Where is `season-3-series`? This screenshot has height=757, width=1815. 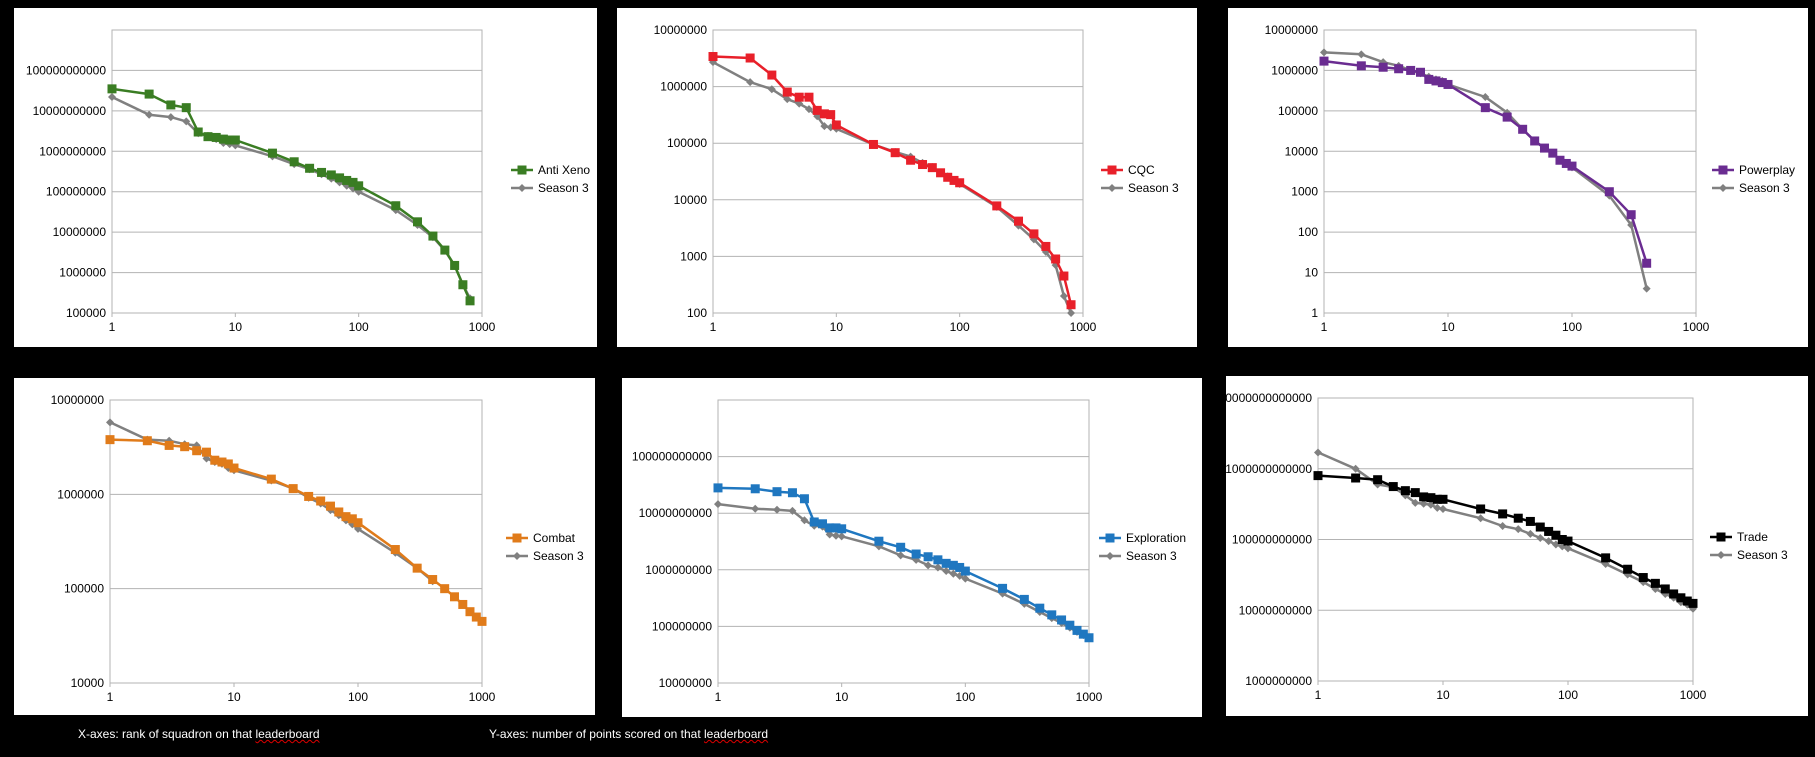 season-3-series is located at coordinates (903, 571).